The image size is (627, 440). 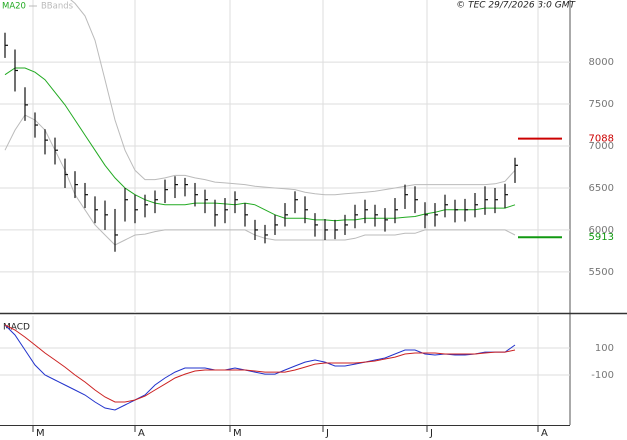 I want to click on y-tick-label: 8000, so click(x=601, y=62).